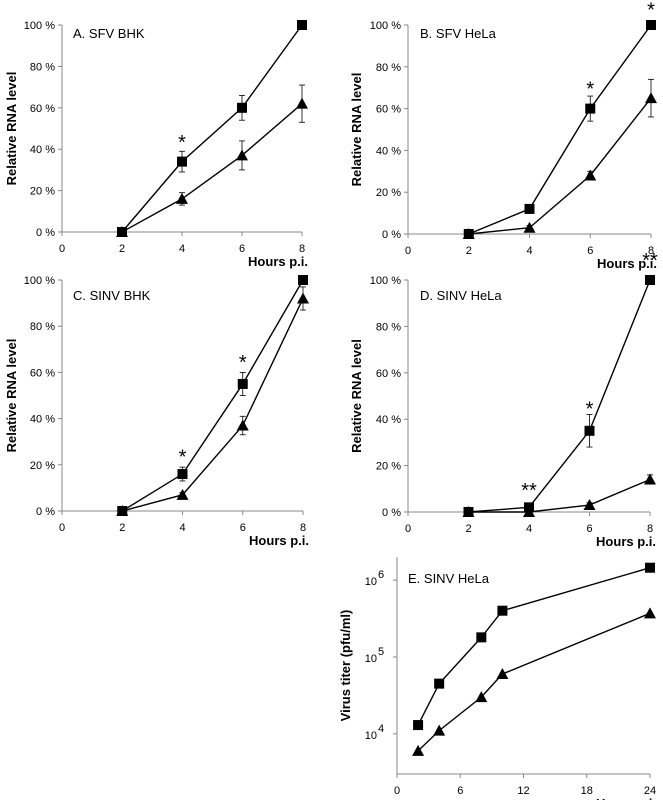 This screenshot has width=663, height=800. I want to click on y-tick-exponent: 6, so click(381, 575).